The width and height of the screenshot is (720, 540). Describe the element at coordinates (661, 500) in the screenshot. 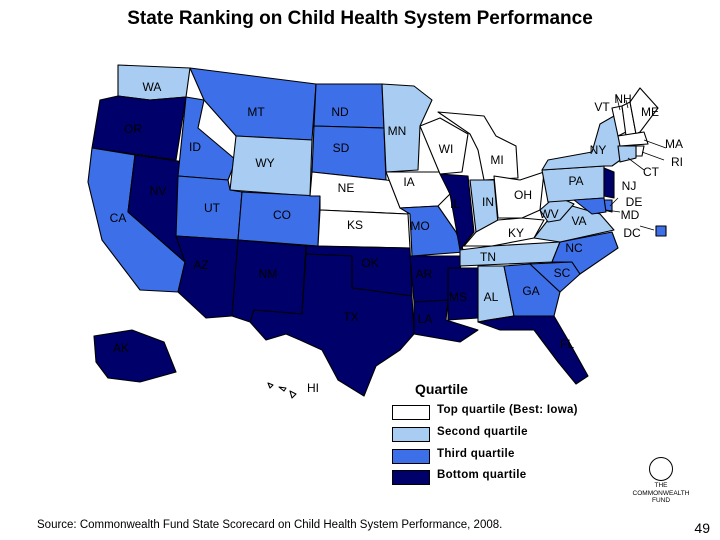

I see `logo-line: FUND` at that location.